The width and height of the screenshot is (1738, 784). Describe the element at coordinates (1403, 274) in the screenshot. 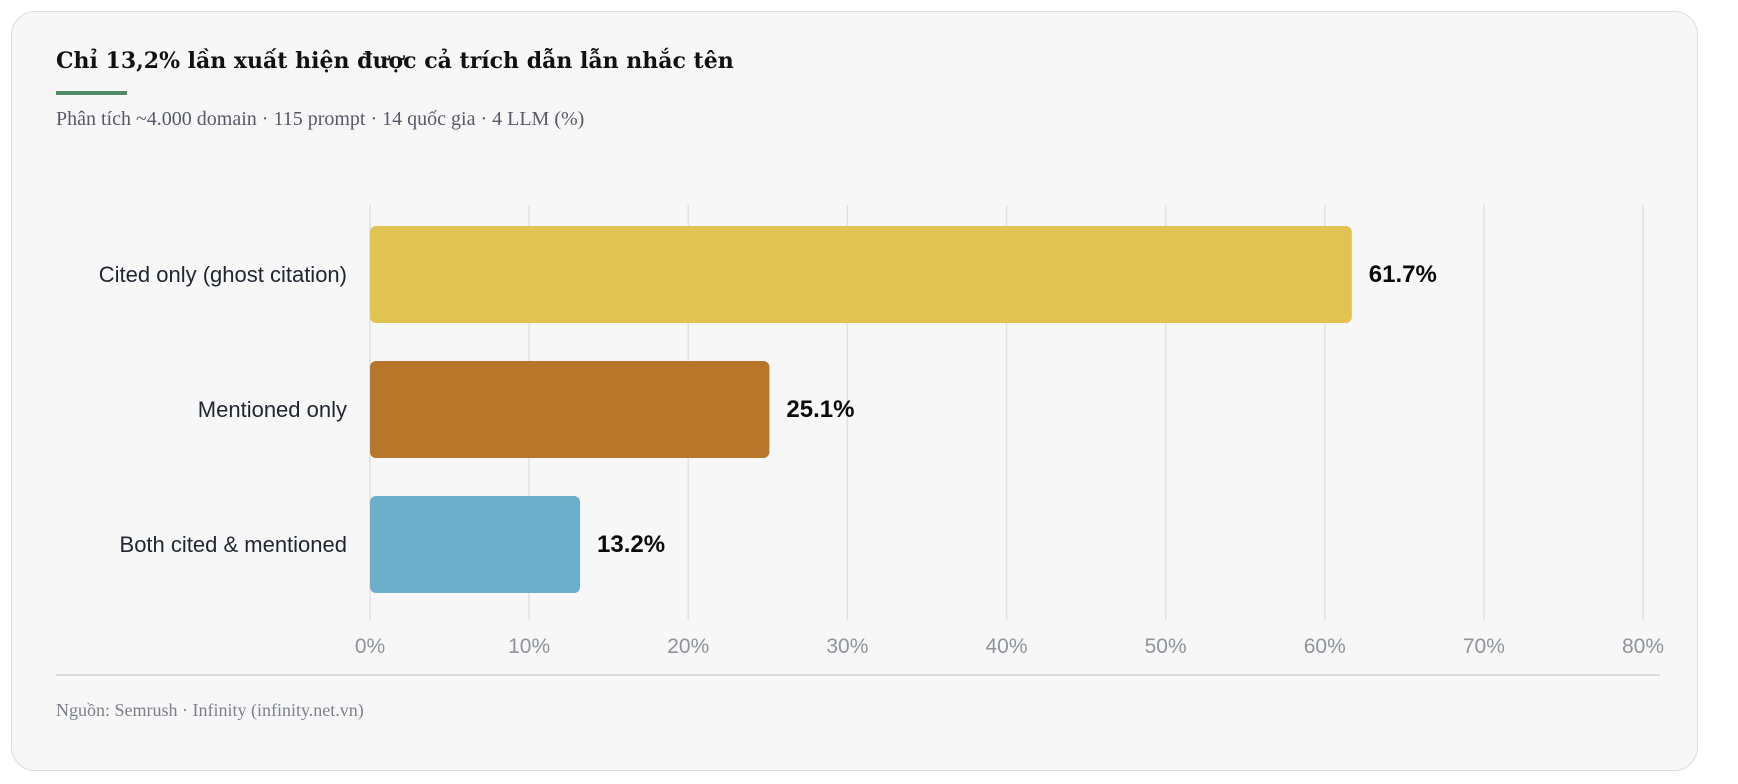

I see `value-label: 61.7%` at that location.